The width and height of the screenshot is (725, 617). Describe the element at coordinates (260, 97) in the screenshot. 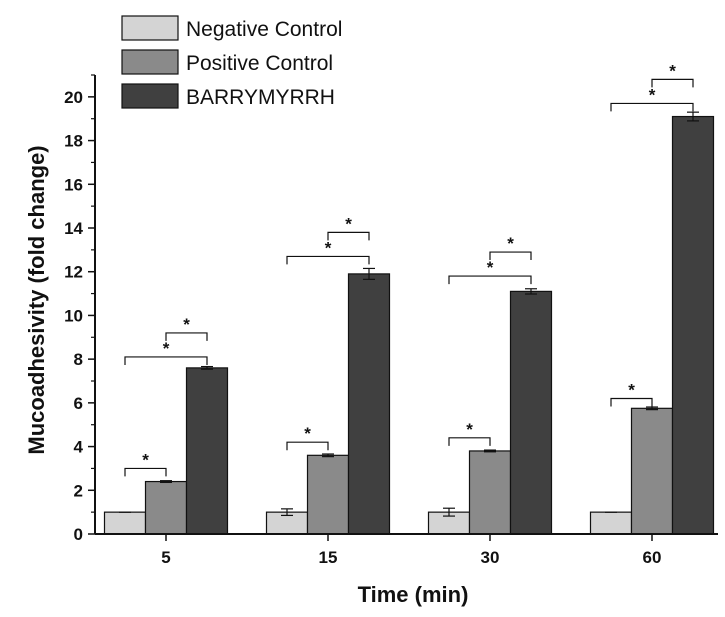

I see `legend-label: BARRYMYRRH` at that location.